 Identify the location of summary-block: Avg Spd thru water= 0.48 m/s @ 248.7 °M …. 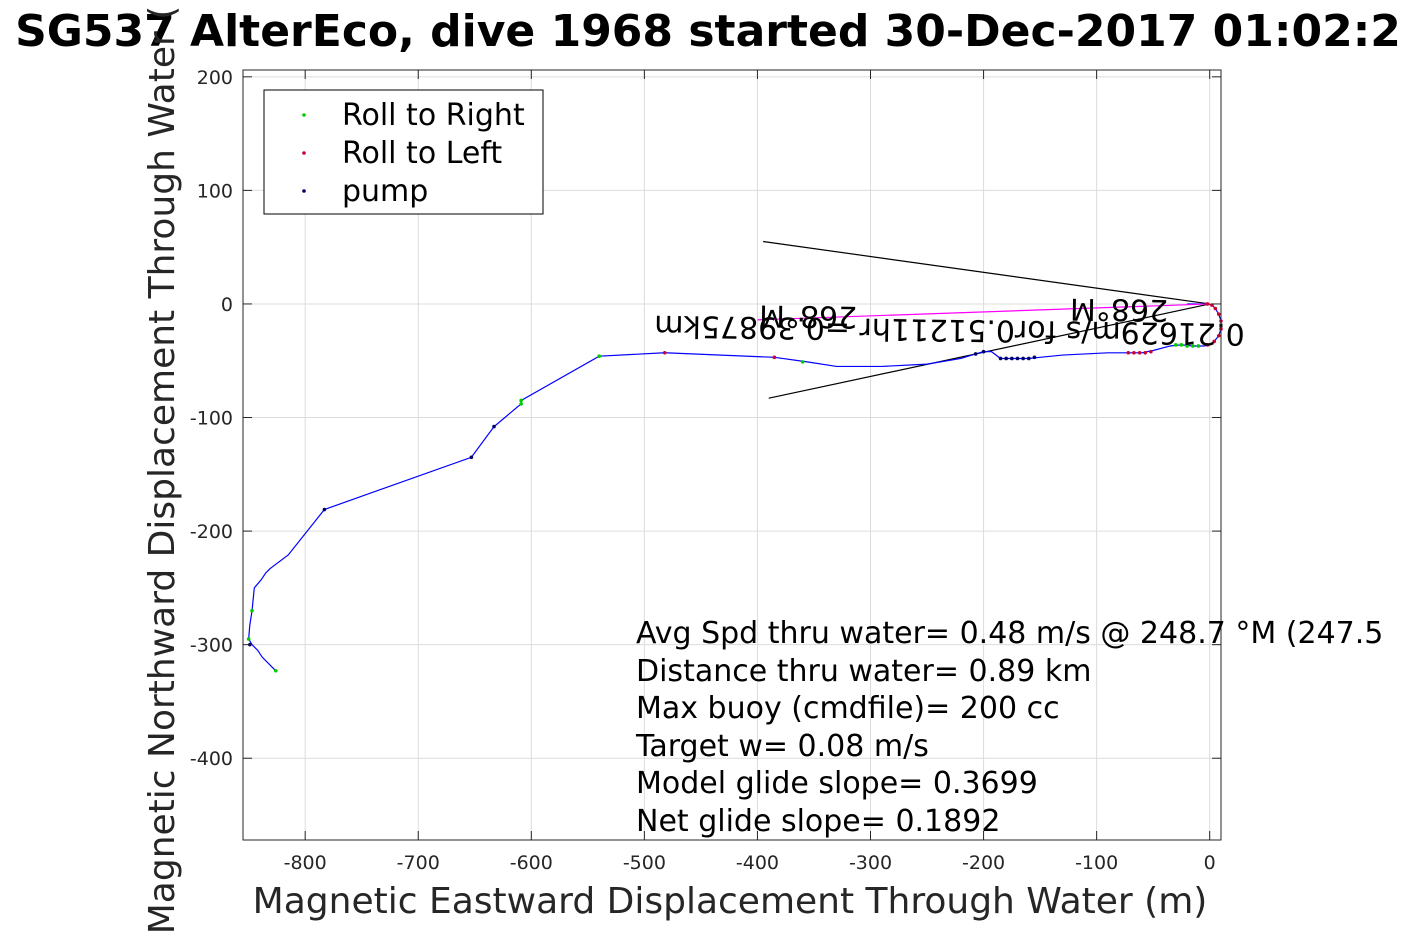
(1009, 727).